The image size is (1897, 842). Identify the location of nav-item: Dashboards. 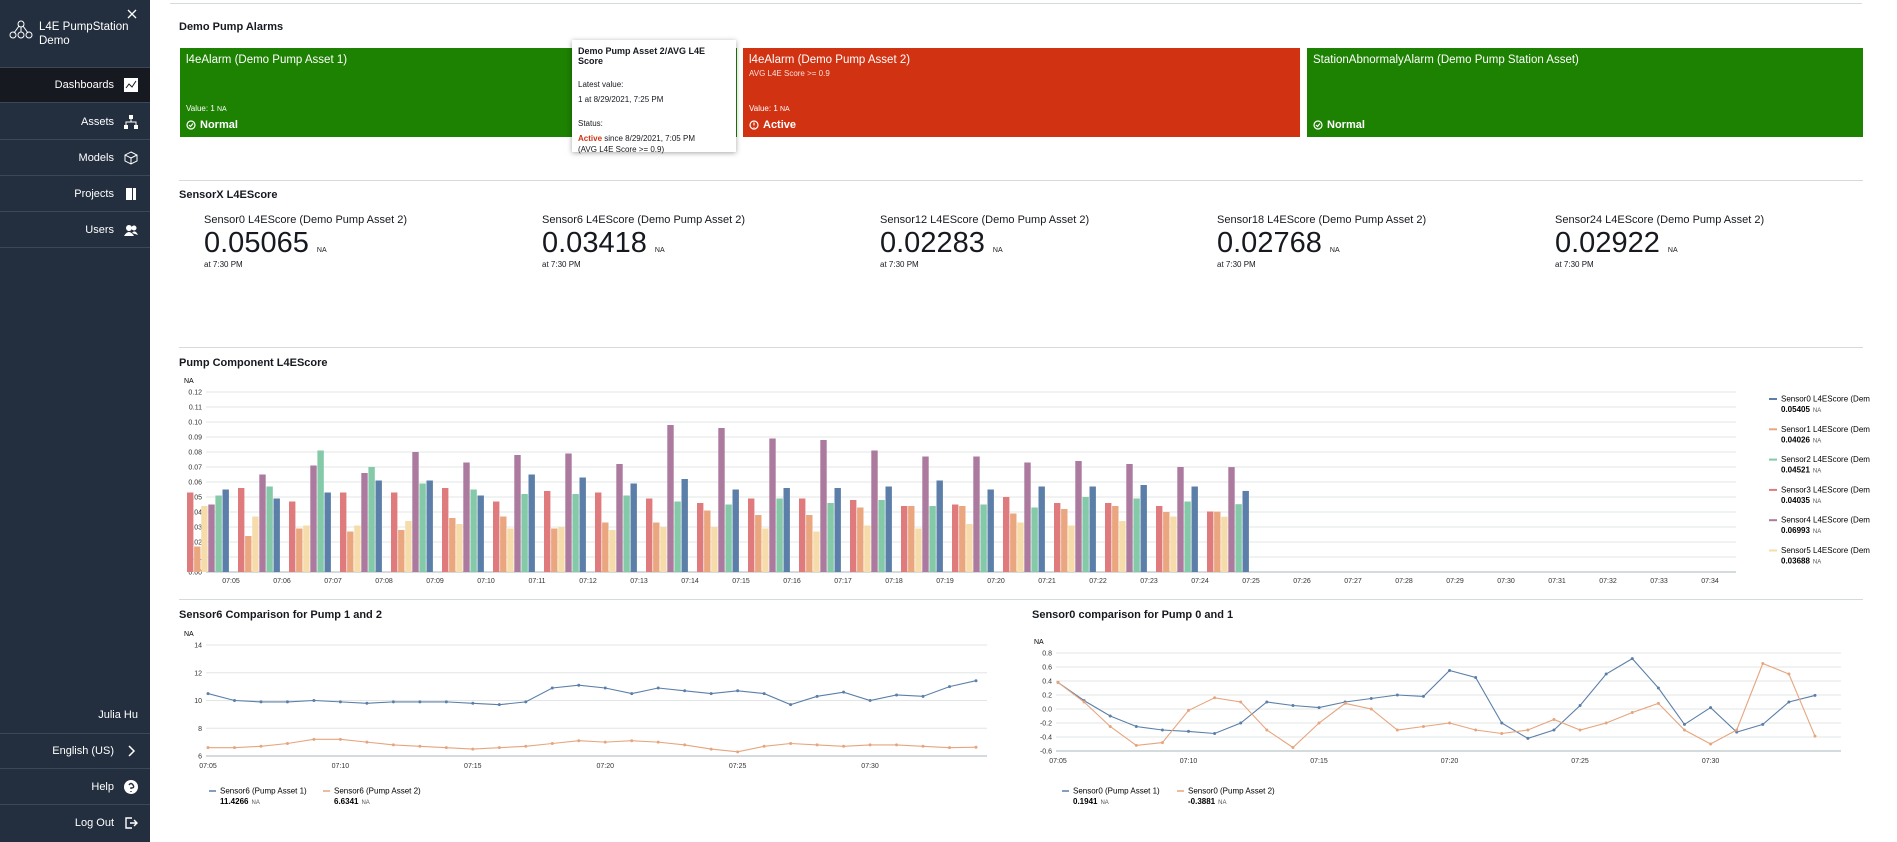
(75, 85).